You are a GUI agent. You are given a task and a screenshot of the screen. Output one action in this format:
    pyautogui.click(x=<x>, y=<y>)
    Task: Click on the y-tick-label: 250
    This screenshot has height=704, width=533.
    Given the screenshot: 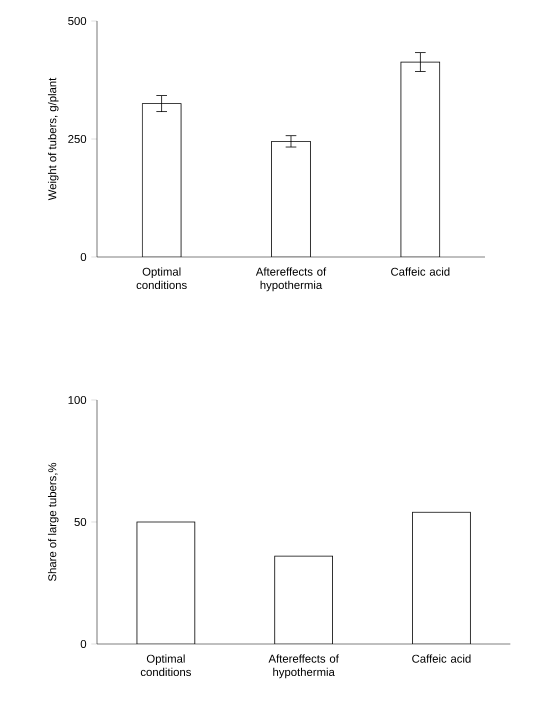 What is the action you would take?
    pyautogui.click(x=77, y=139)
    